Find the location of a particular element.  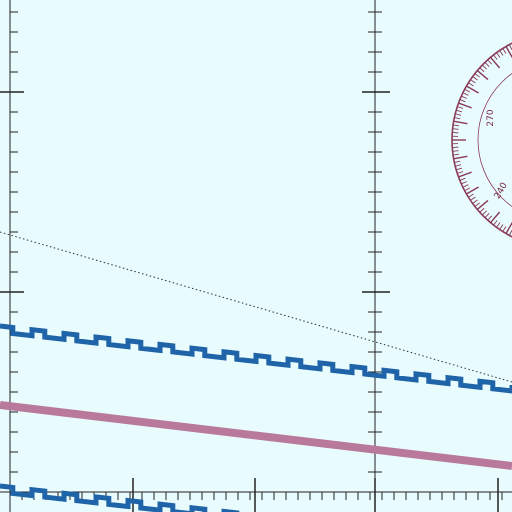

blue-route-lower is located at coordinates (120, 497).